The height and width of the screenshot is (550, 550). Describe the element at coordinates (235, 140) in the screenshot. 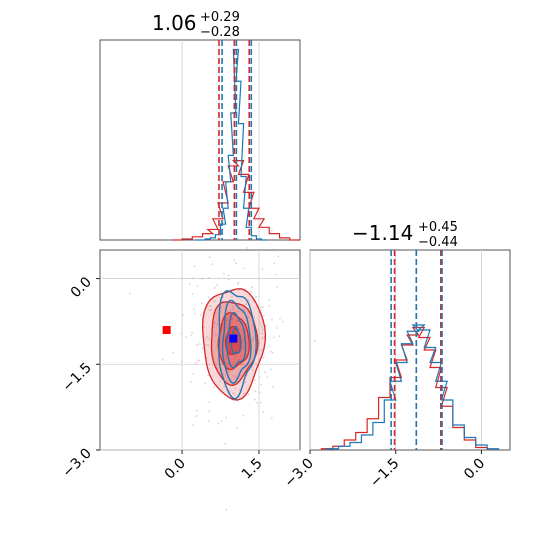

I see `panel-marginal-x-quantile-lines` at that location.